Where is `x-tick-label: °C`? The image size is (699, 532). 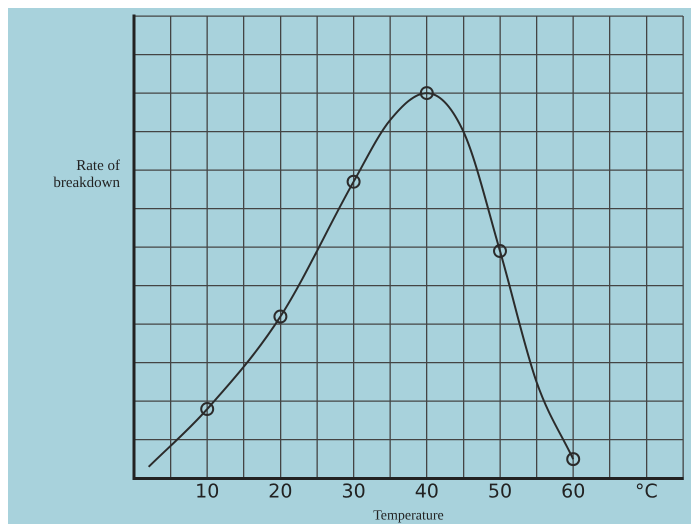
x-tick-label: °C is located at coordinates (646, 491).